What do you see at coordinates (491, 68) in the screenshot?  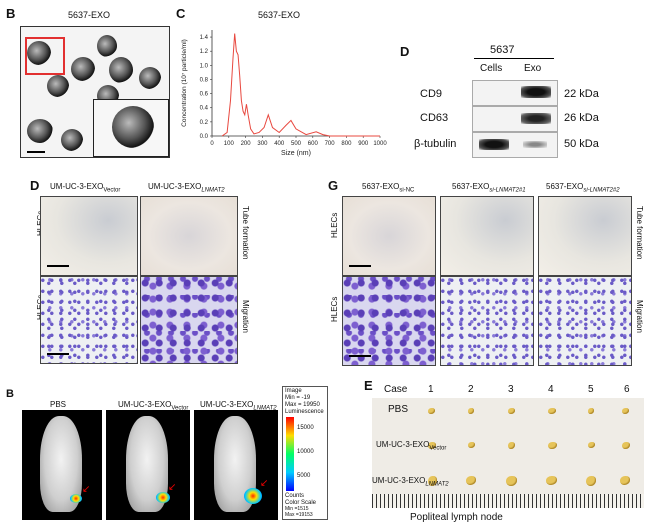 I see `wb-col-cells: Cells` at bounding box center [491, 68].